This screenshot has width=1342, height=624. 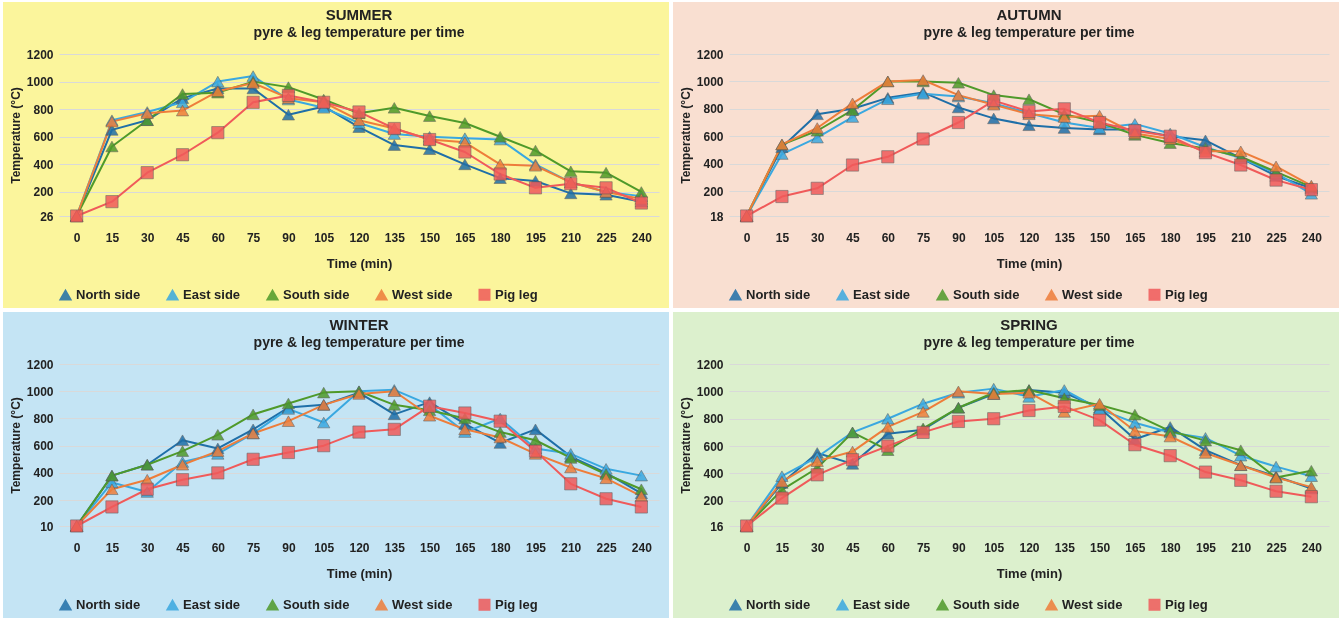 What do you see at coordinates (717, 526) in the screenshot?
I see `y-tick-label: 16` at bounding box center [717, 526].